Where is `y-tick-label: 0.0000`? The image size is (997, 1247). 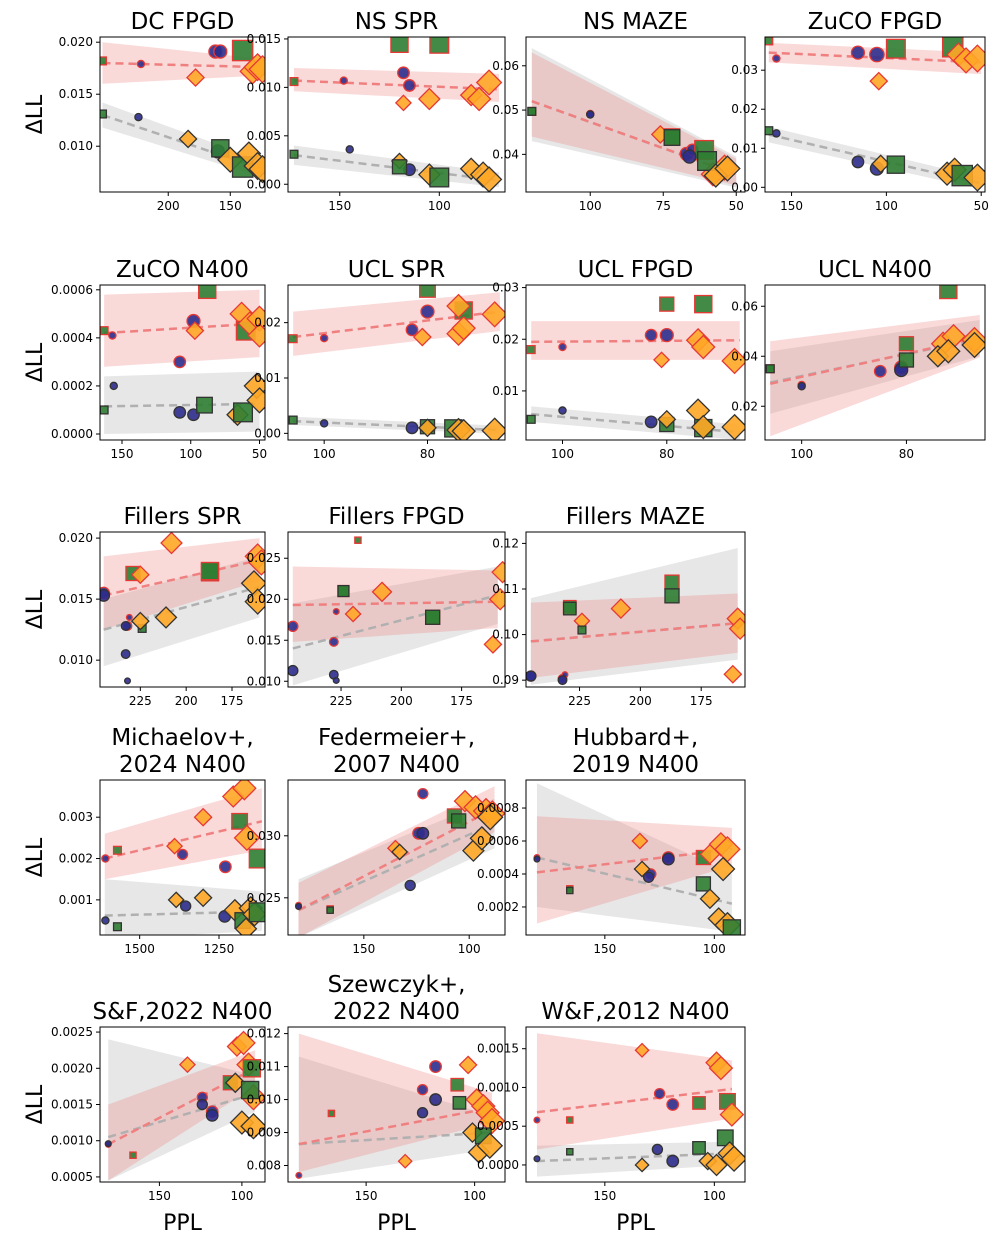
y-tick-label: 0.0000 is located at coordinates (72, 434).